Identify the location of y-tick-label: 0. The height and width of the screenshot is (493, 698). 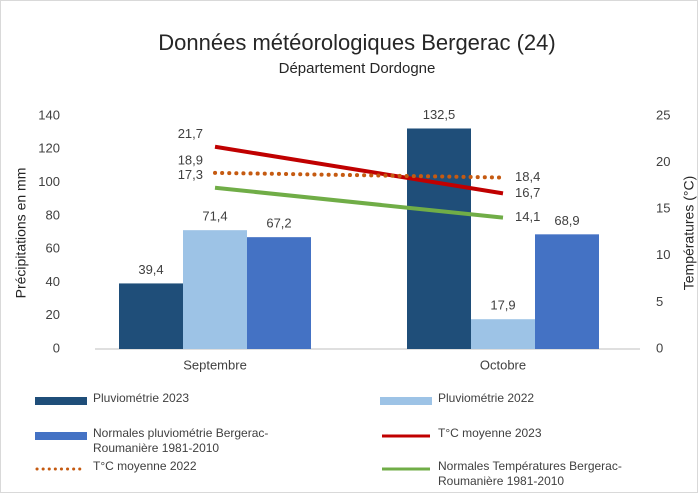
(56, 347).